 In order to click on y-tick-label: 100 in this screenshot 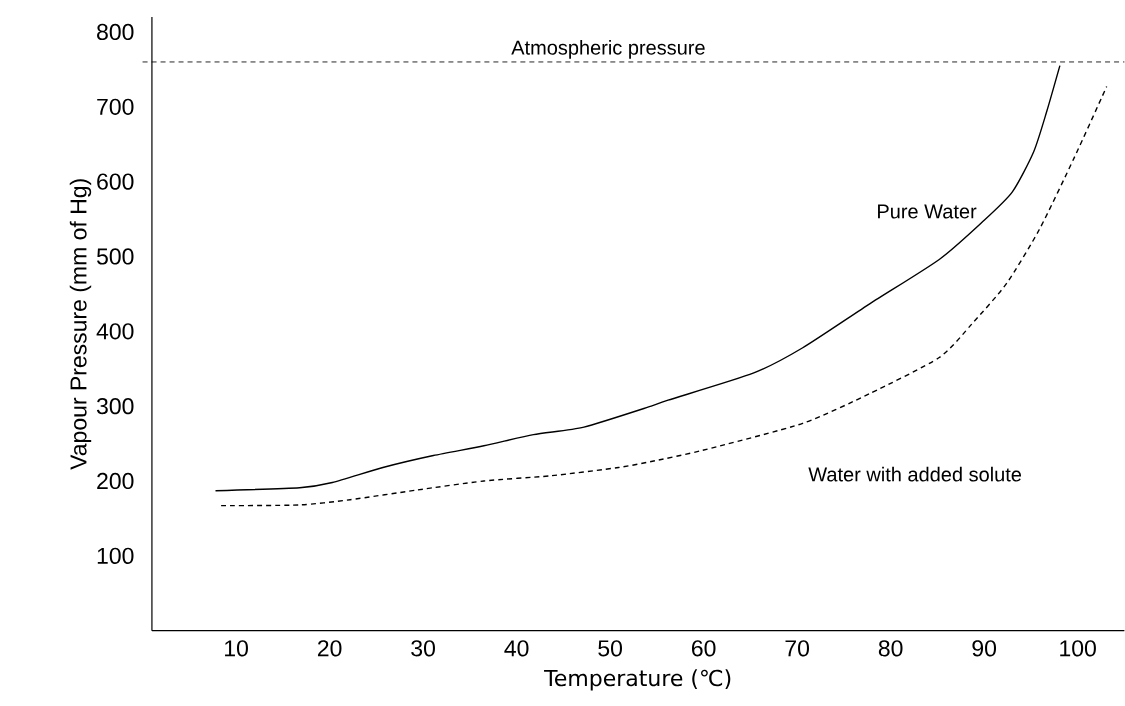, I will do `click(115, 556)`.